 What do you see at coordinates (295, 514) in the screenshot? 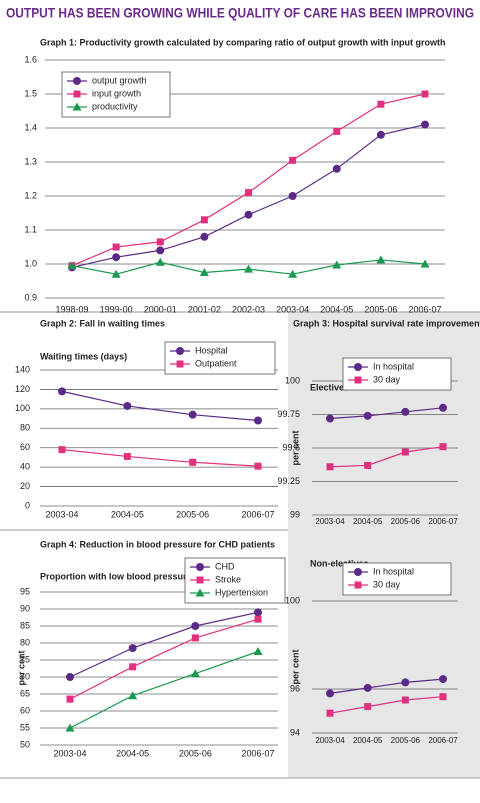
I see `y-tick-label: 99` at bounding box center [295, 514].